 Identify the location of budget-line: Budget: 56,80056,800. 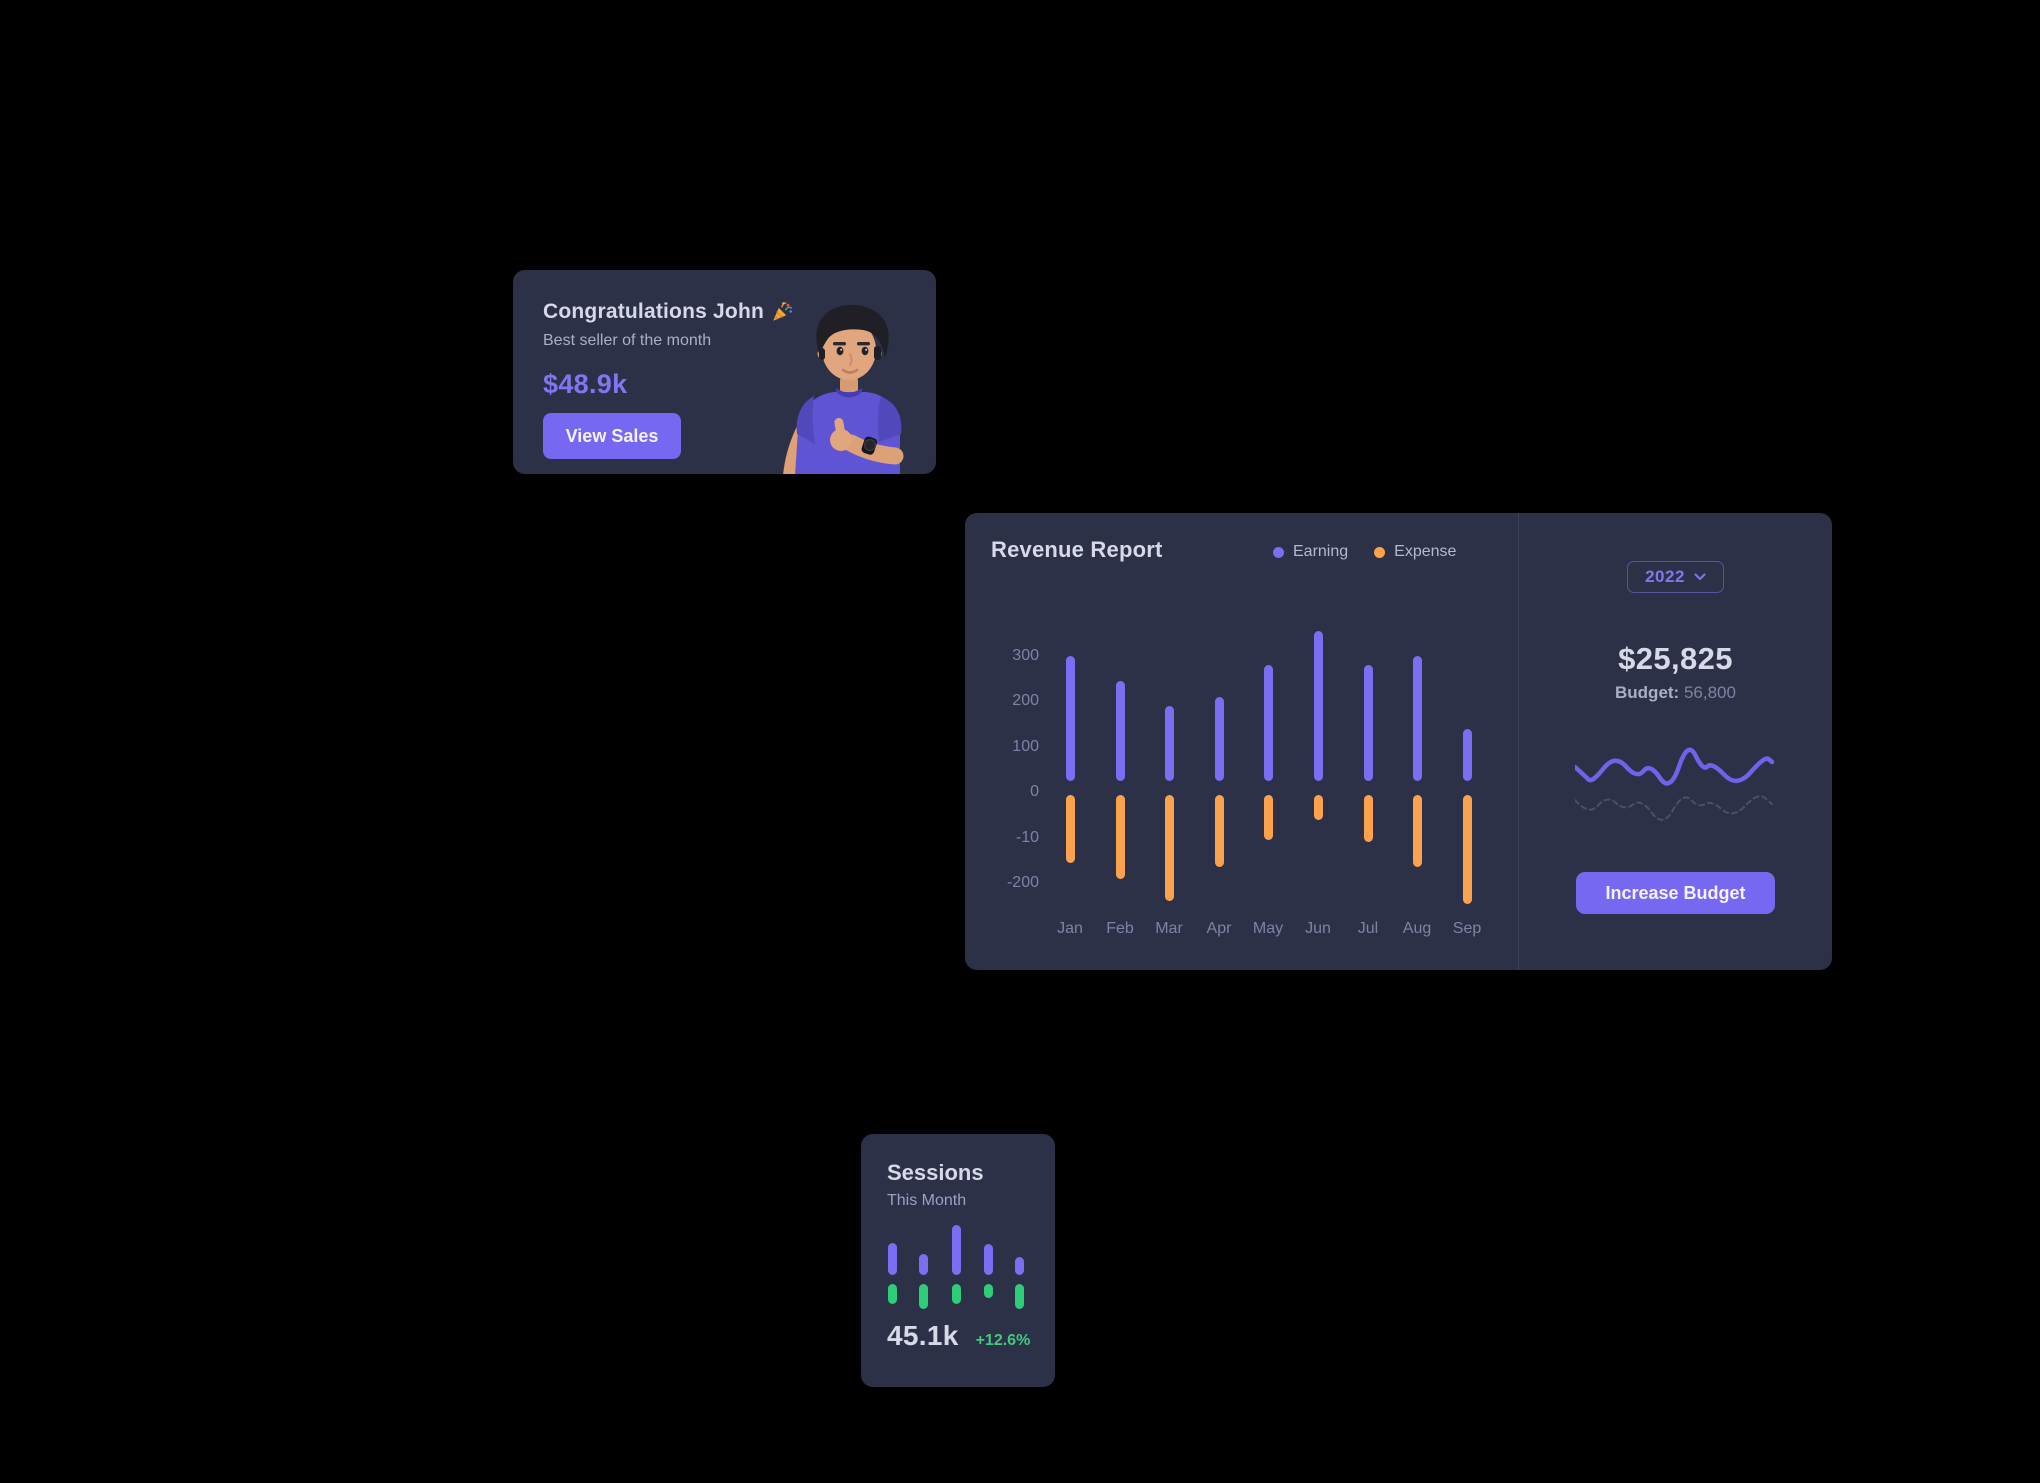
(1675, 693).